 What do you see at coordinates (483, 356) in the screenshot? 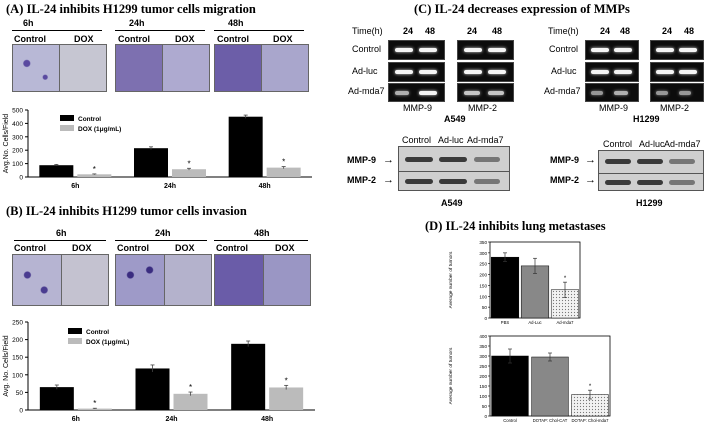
I see `y-tick-label: 300` at bounding box center [483, 356].